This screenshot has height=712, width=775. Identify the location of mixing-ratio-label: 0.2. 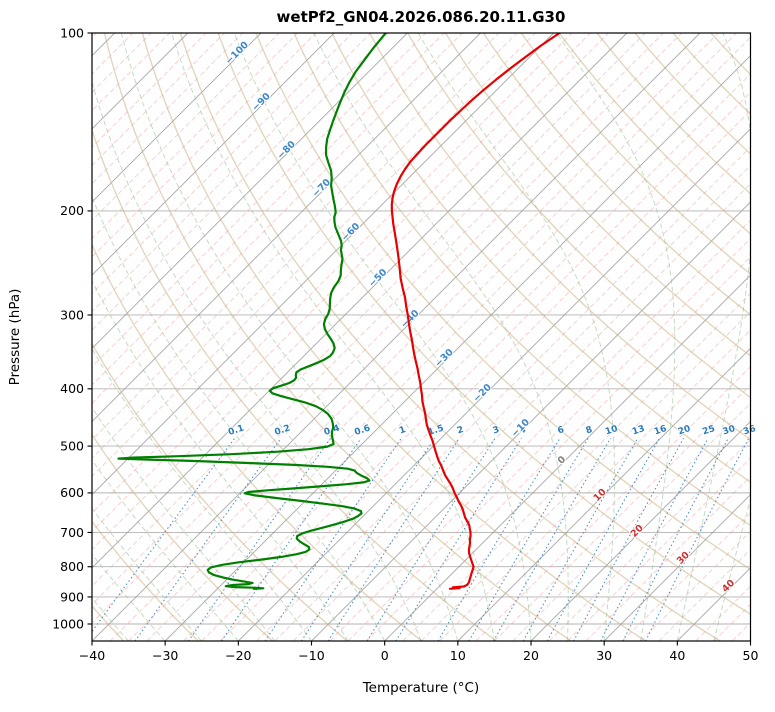
(282, 431).